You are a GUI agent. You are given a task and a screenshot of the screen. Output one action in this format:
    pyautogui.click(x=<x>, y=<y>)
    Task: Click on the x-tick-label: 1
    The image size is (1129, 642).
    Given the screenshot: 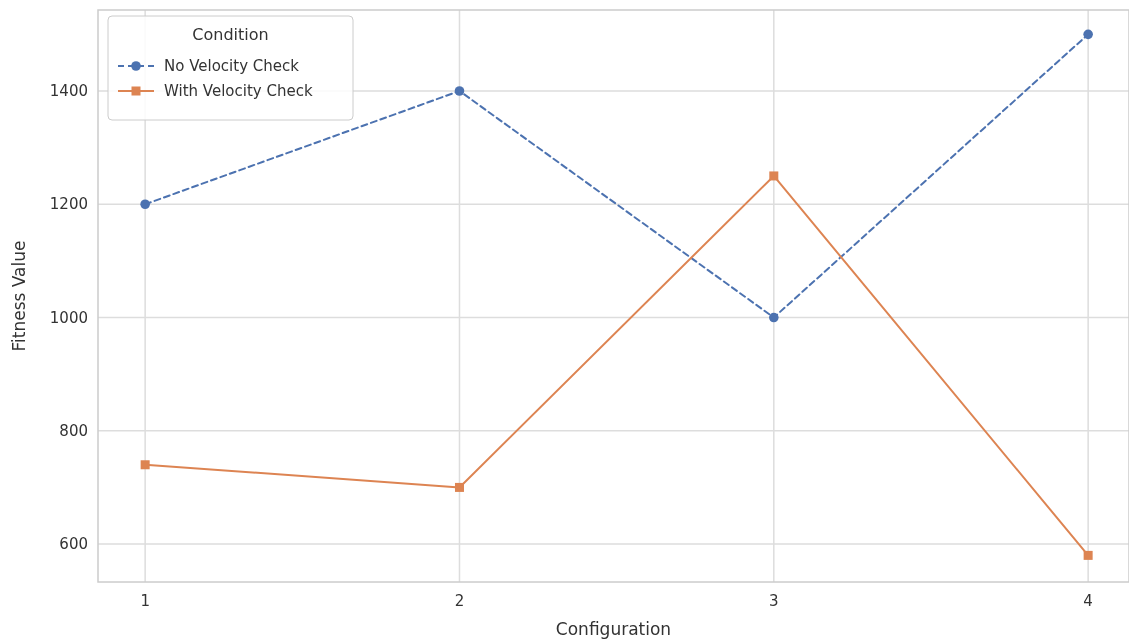 What is the action you would take?
    pyautogui.click(x=145, y=601)
    